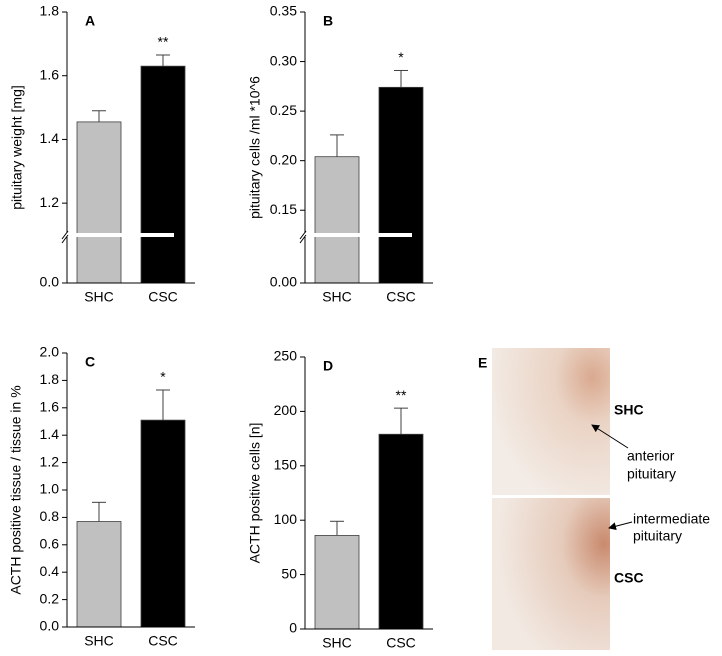  What do you see at coordinates (255, 147) in the screenshot?
I see `y-axis-label: pituitary cells /ml *10^6` at bounding box center [255, 147].